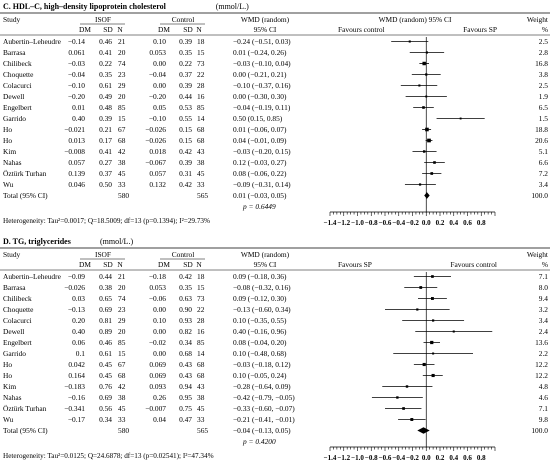  What do you see at coordinates (12, 397) in the screenshot?
I see `study-name: Nahas` at bounding box center [12, 397].